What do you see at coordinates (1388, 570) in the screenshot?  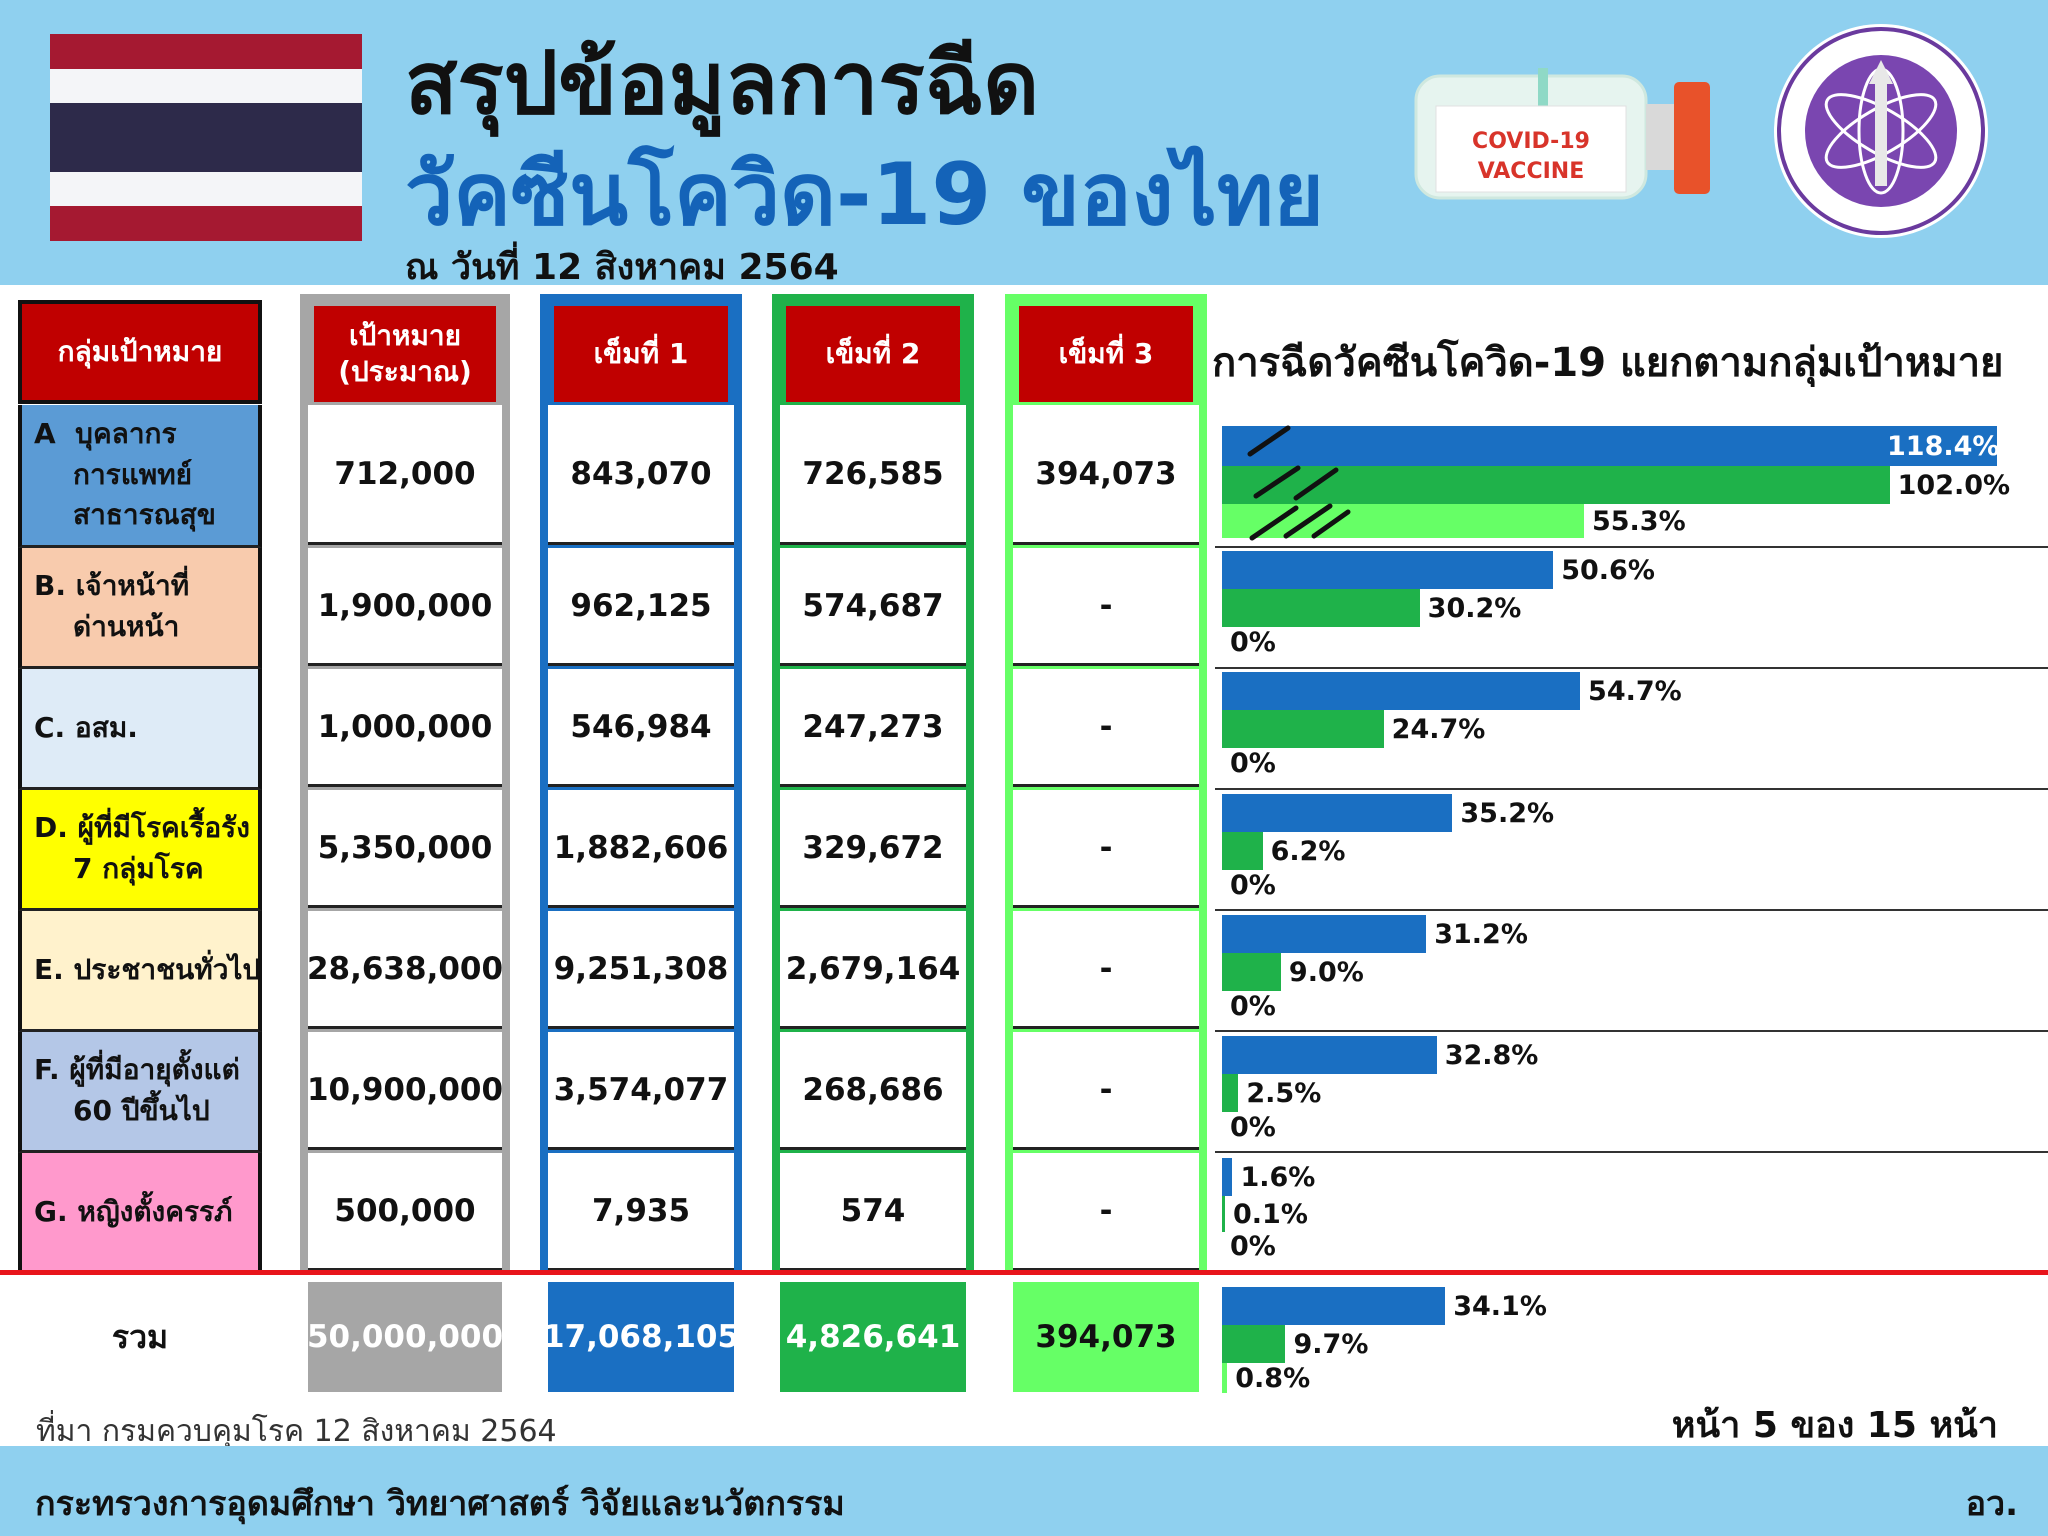 I see `bar-B-series1` at bounding box center [1388, 570].